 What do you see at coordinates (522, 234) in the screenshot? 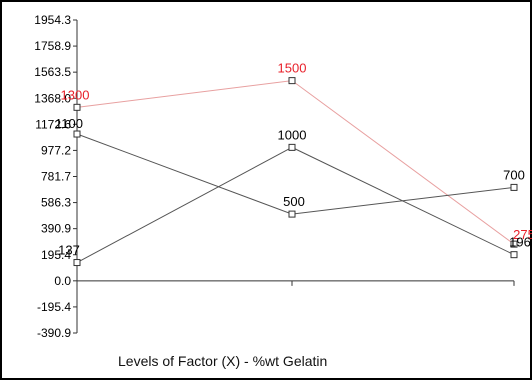
I see `data-label: 275` at bounding box center [522, 234].